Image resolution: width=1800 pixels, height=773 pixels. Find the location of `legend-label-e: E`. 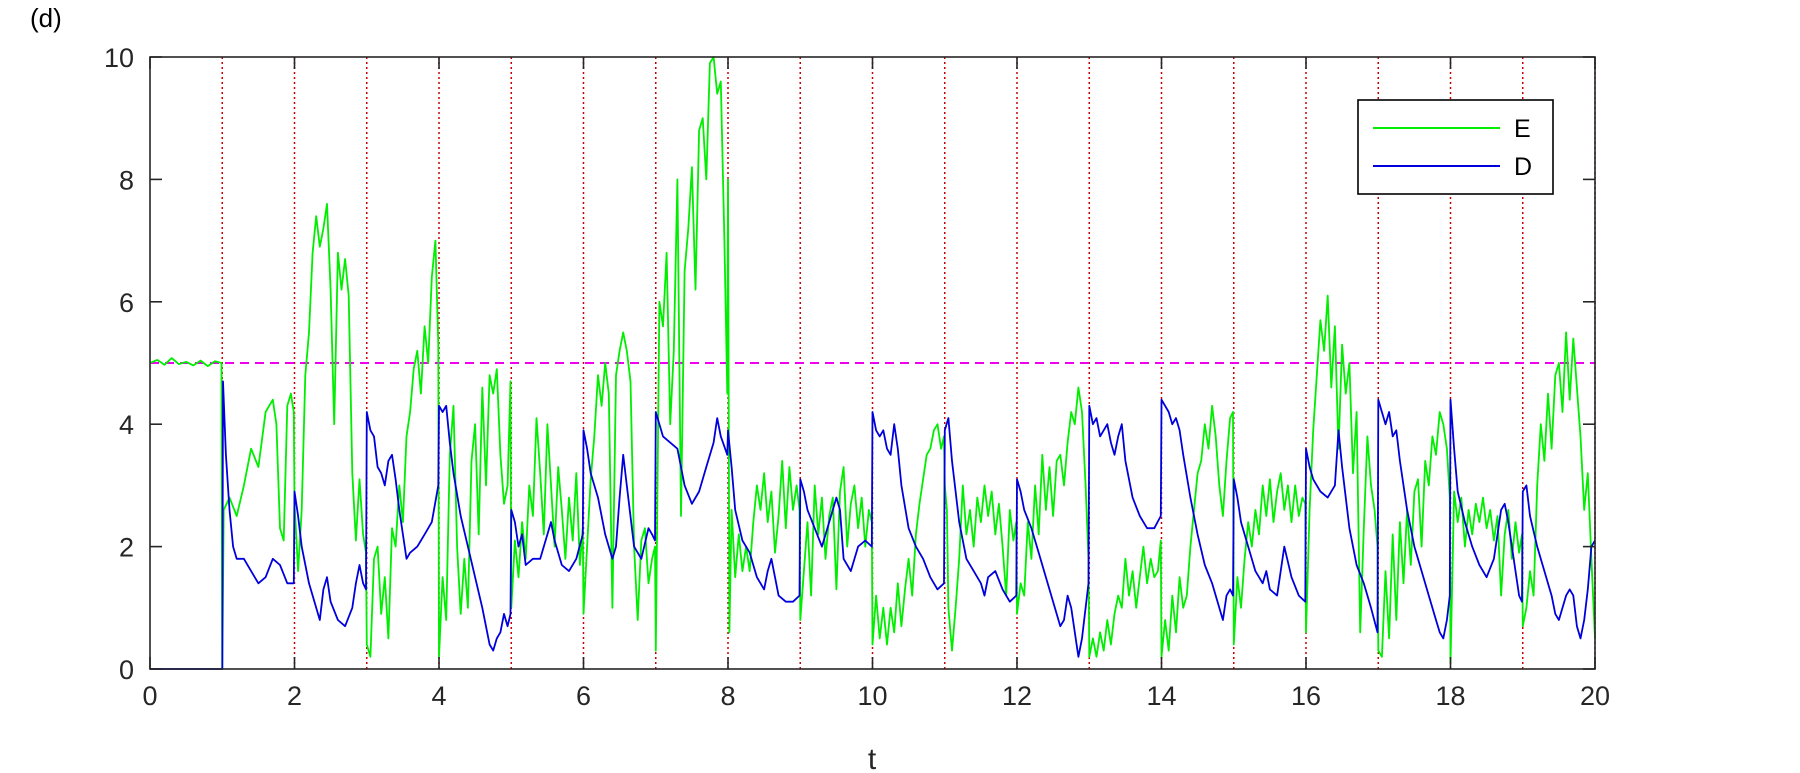

legend-label-e: E is located at coordinates (1522, 129).